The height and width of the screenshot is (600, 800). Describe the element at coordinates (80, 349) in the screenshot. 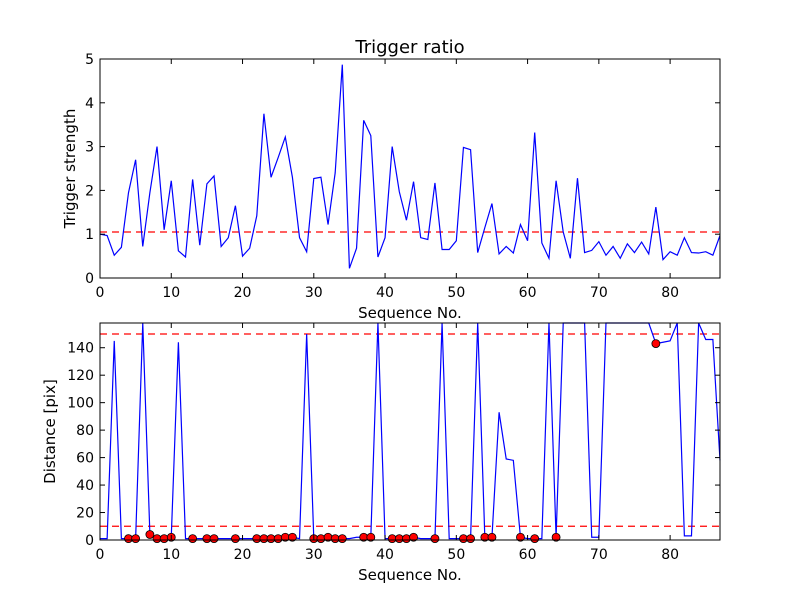

I see `y-tick-label: 140` at that location.